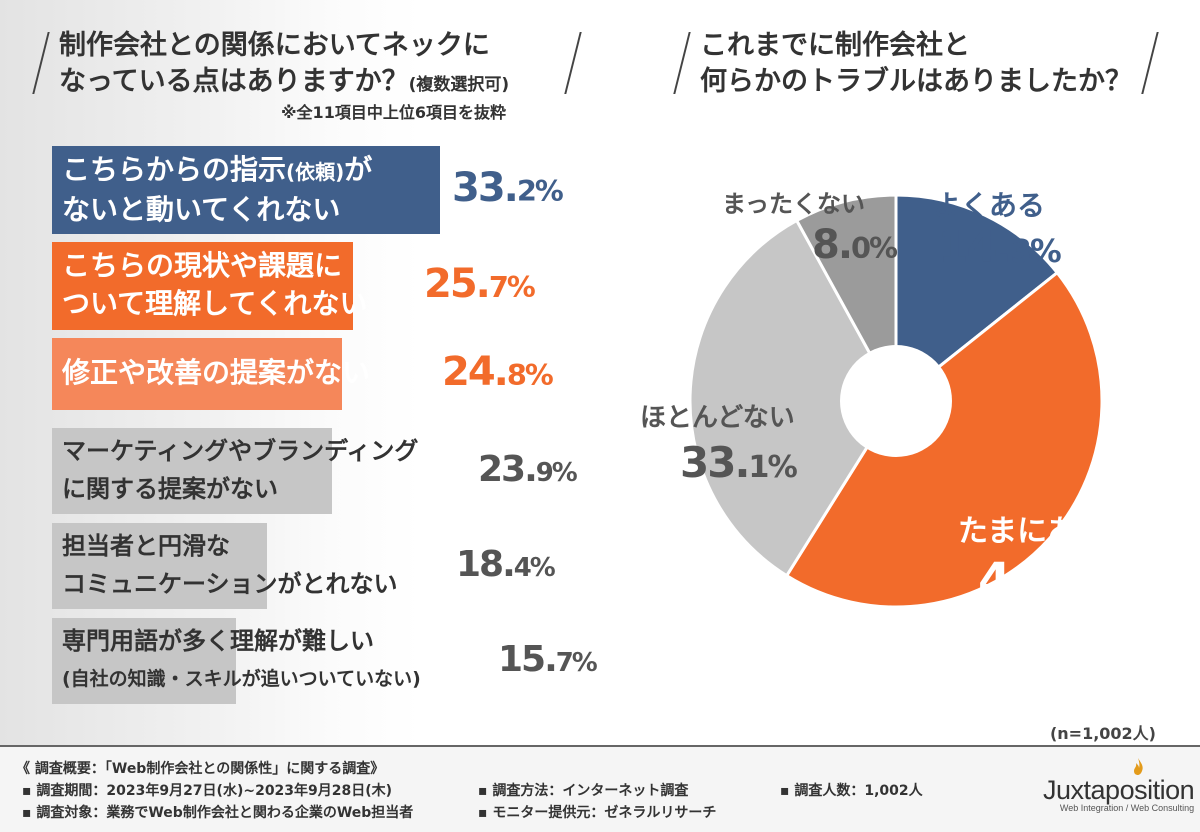 The image size is (1200, 832). I want to click on bar-value-6-dec: 7%, so click(576, 662).